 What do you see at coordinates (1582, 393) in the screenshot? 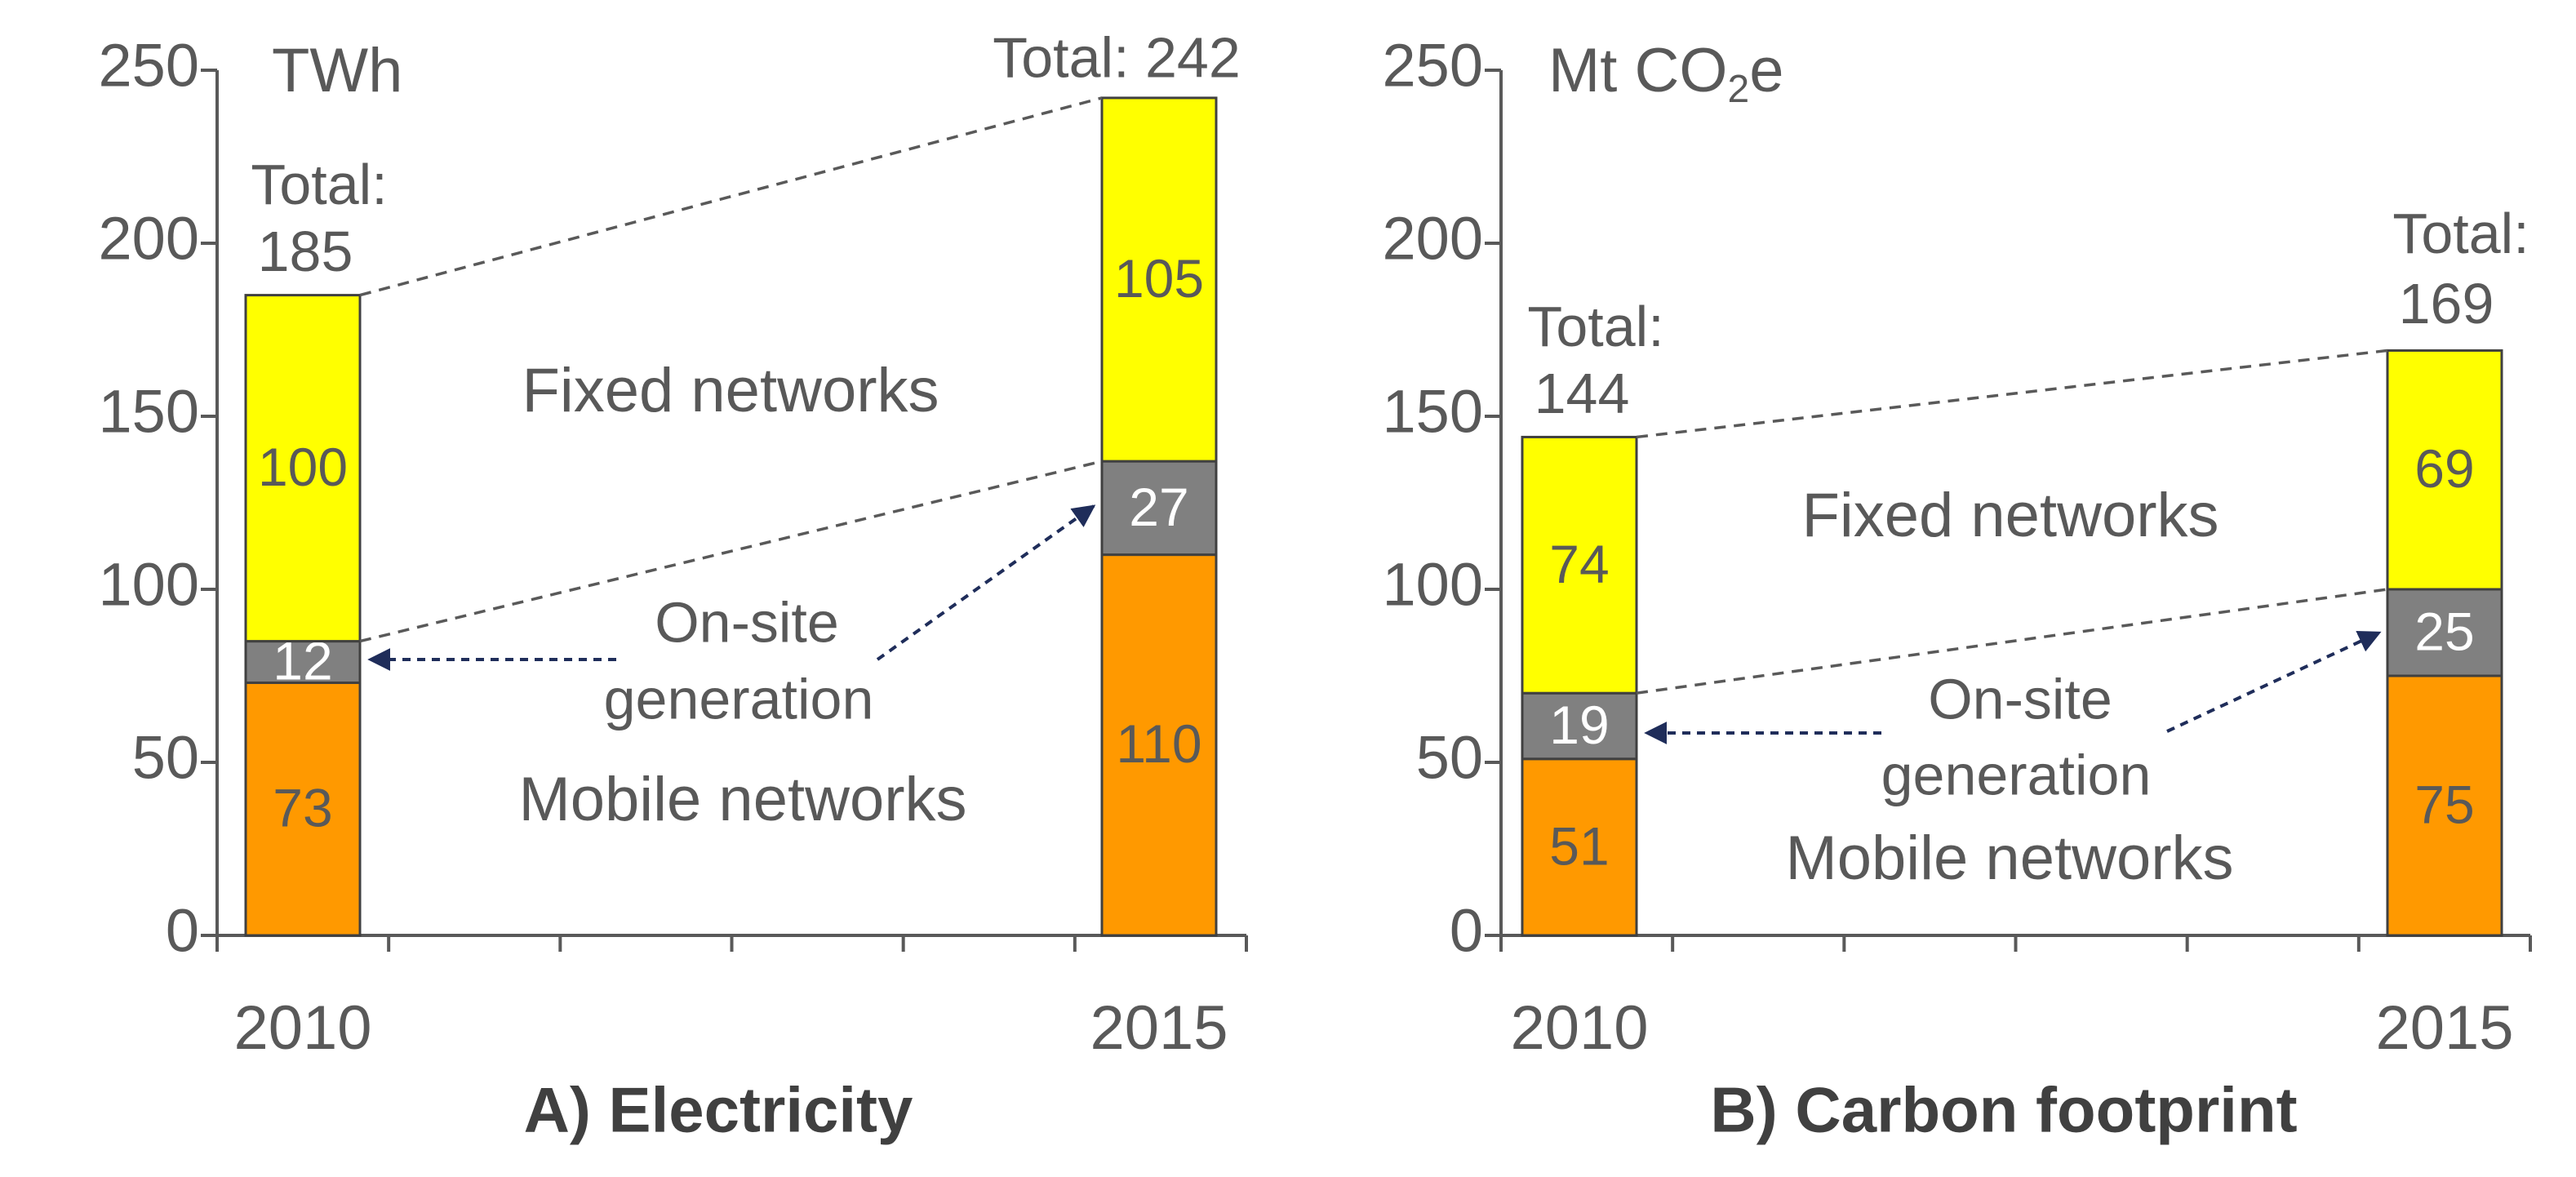
I see `total-value: 144` at bounding box center [1582, 393].